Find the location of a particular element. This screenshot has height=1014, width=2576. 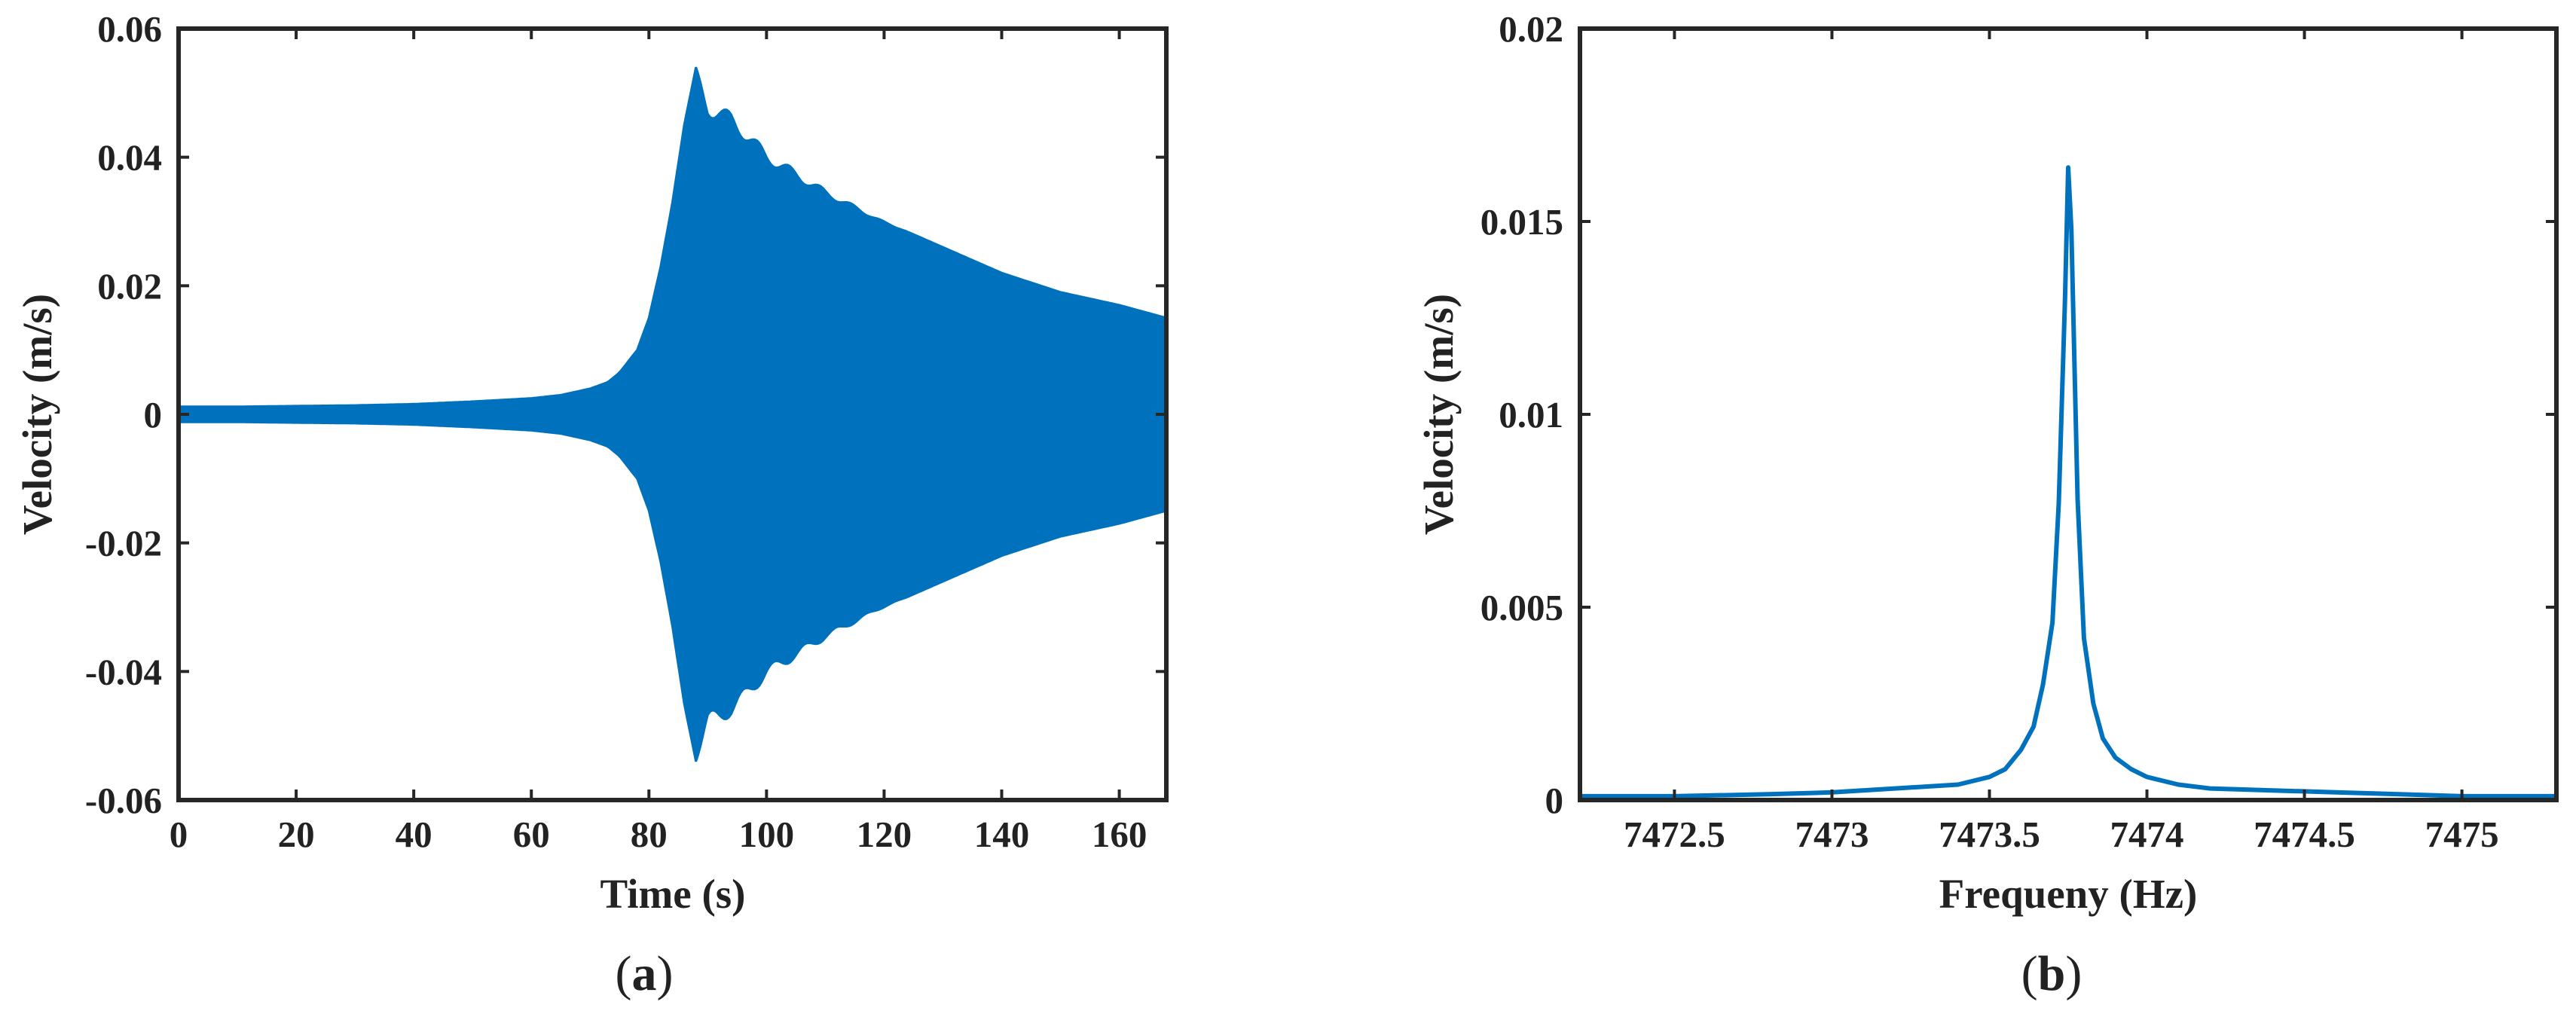

y-tick-label: -0.02 is located at coordinates (123, 543).